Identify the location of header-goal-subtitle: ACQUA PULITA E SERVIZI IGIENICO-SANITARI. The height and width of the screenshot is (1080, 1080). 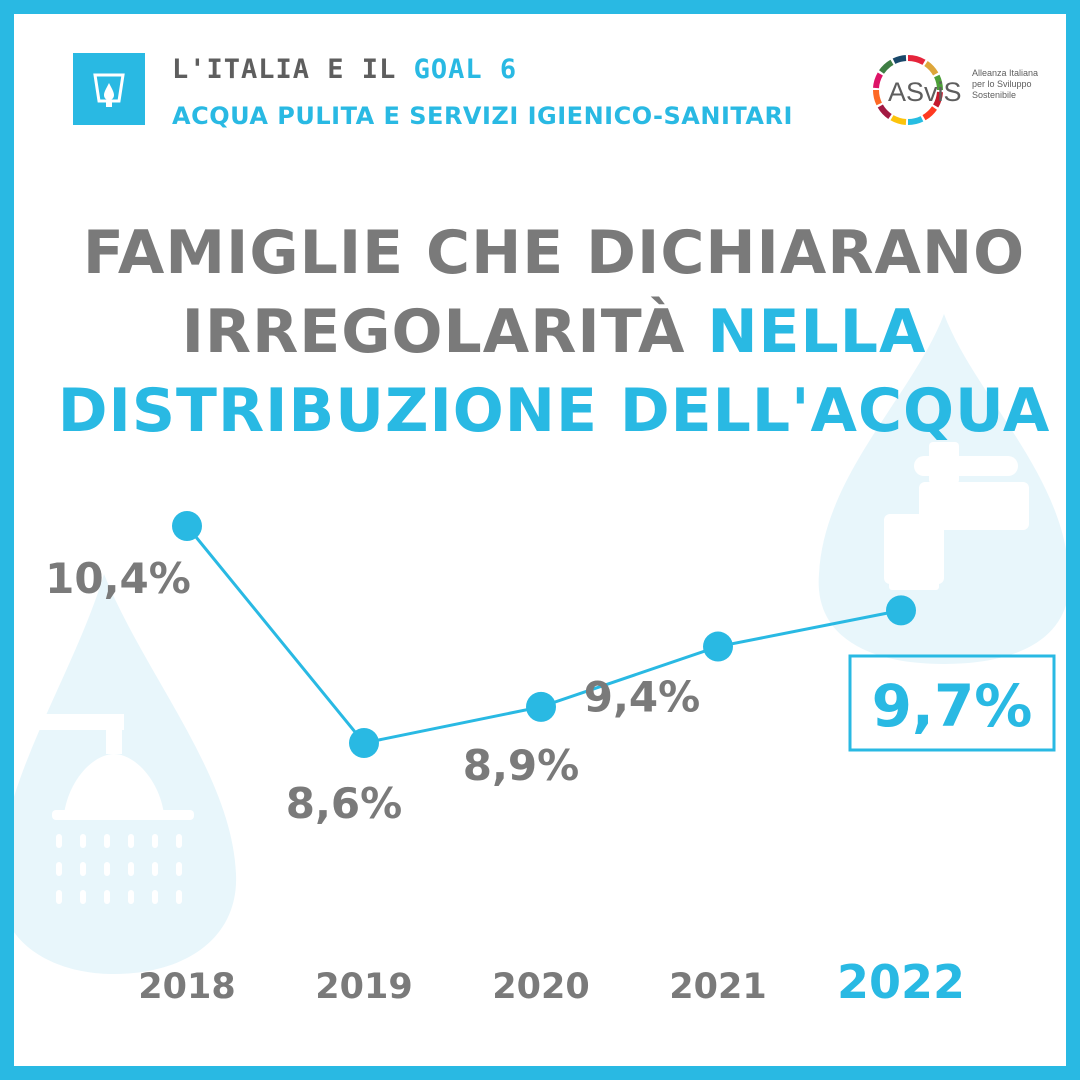
(482, 116).